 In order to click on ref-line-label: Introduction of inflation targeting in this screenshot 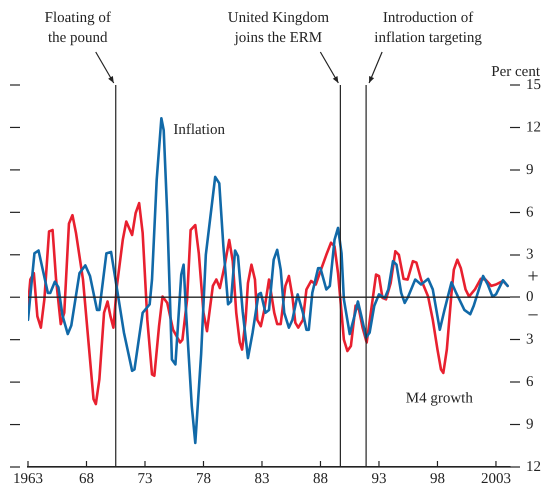, I will do `click(428, 28)`.